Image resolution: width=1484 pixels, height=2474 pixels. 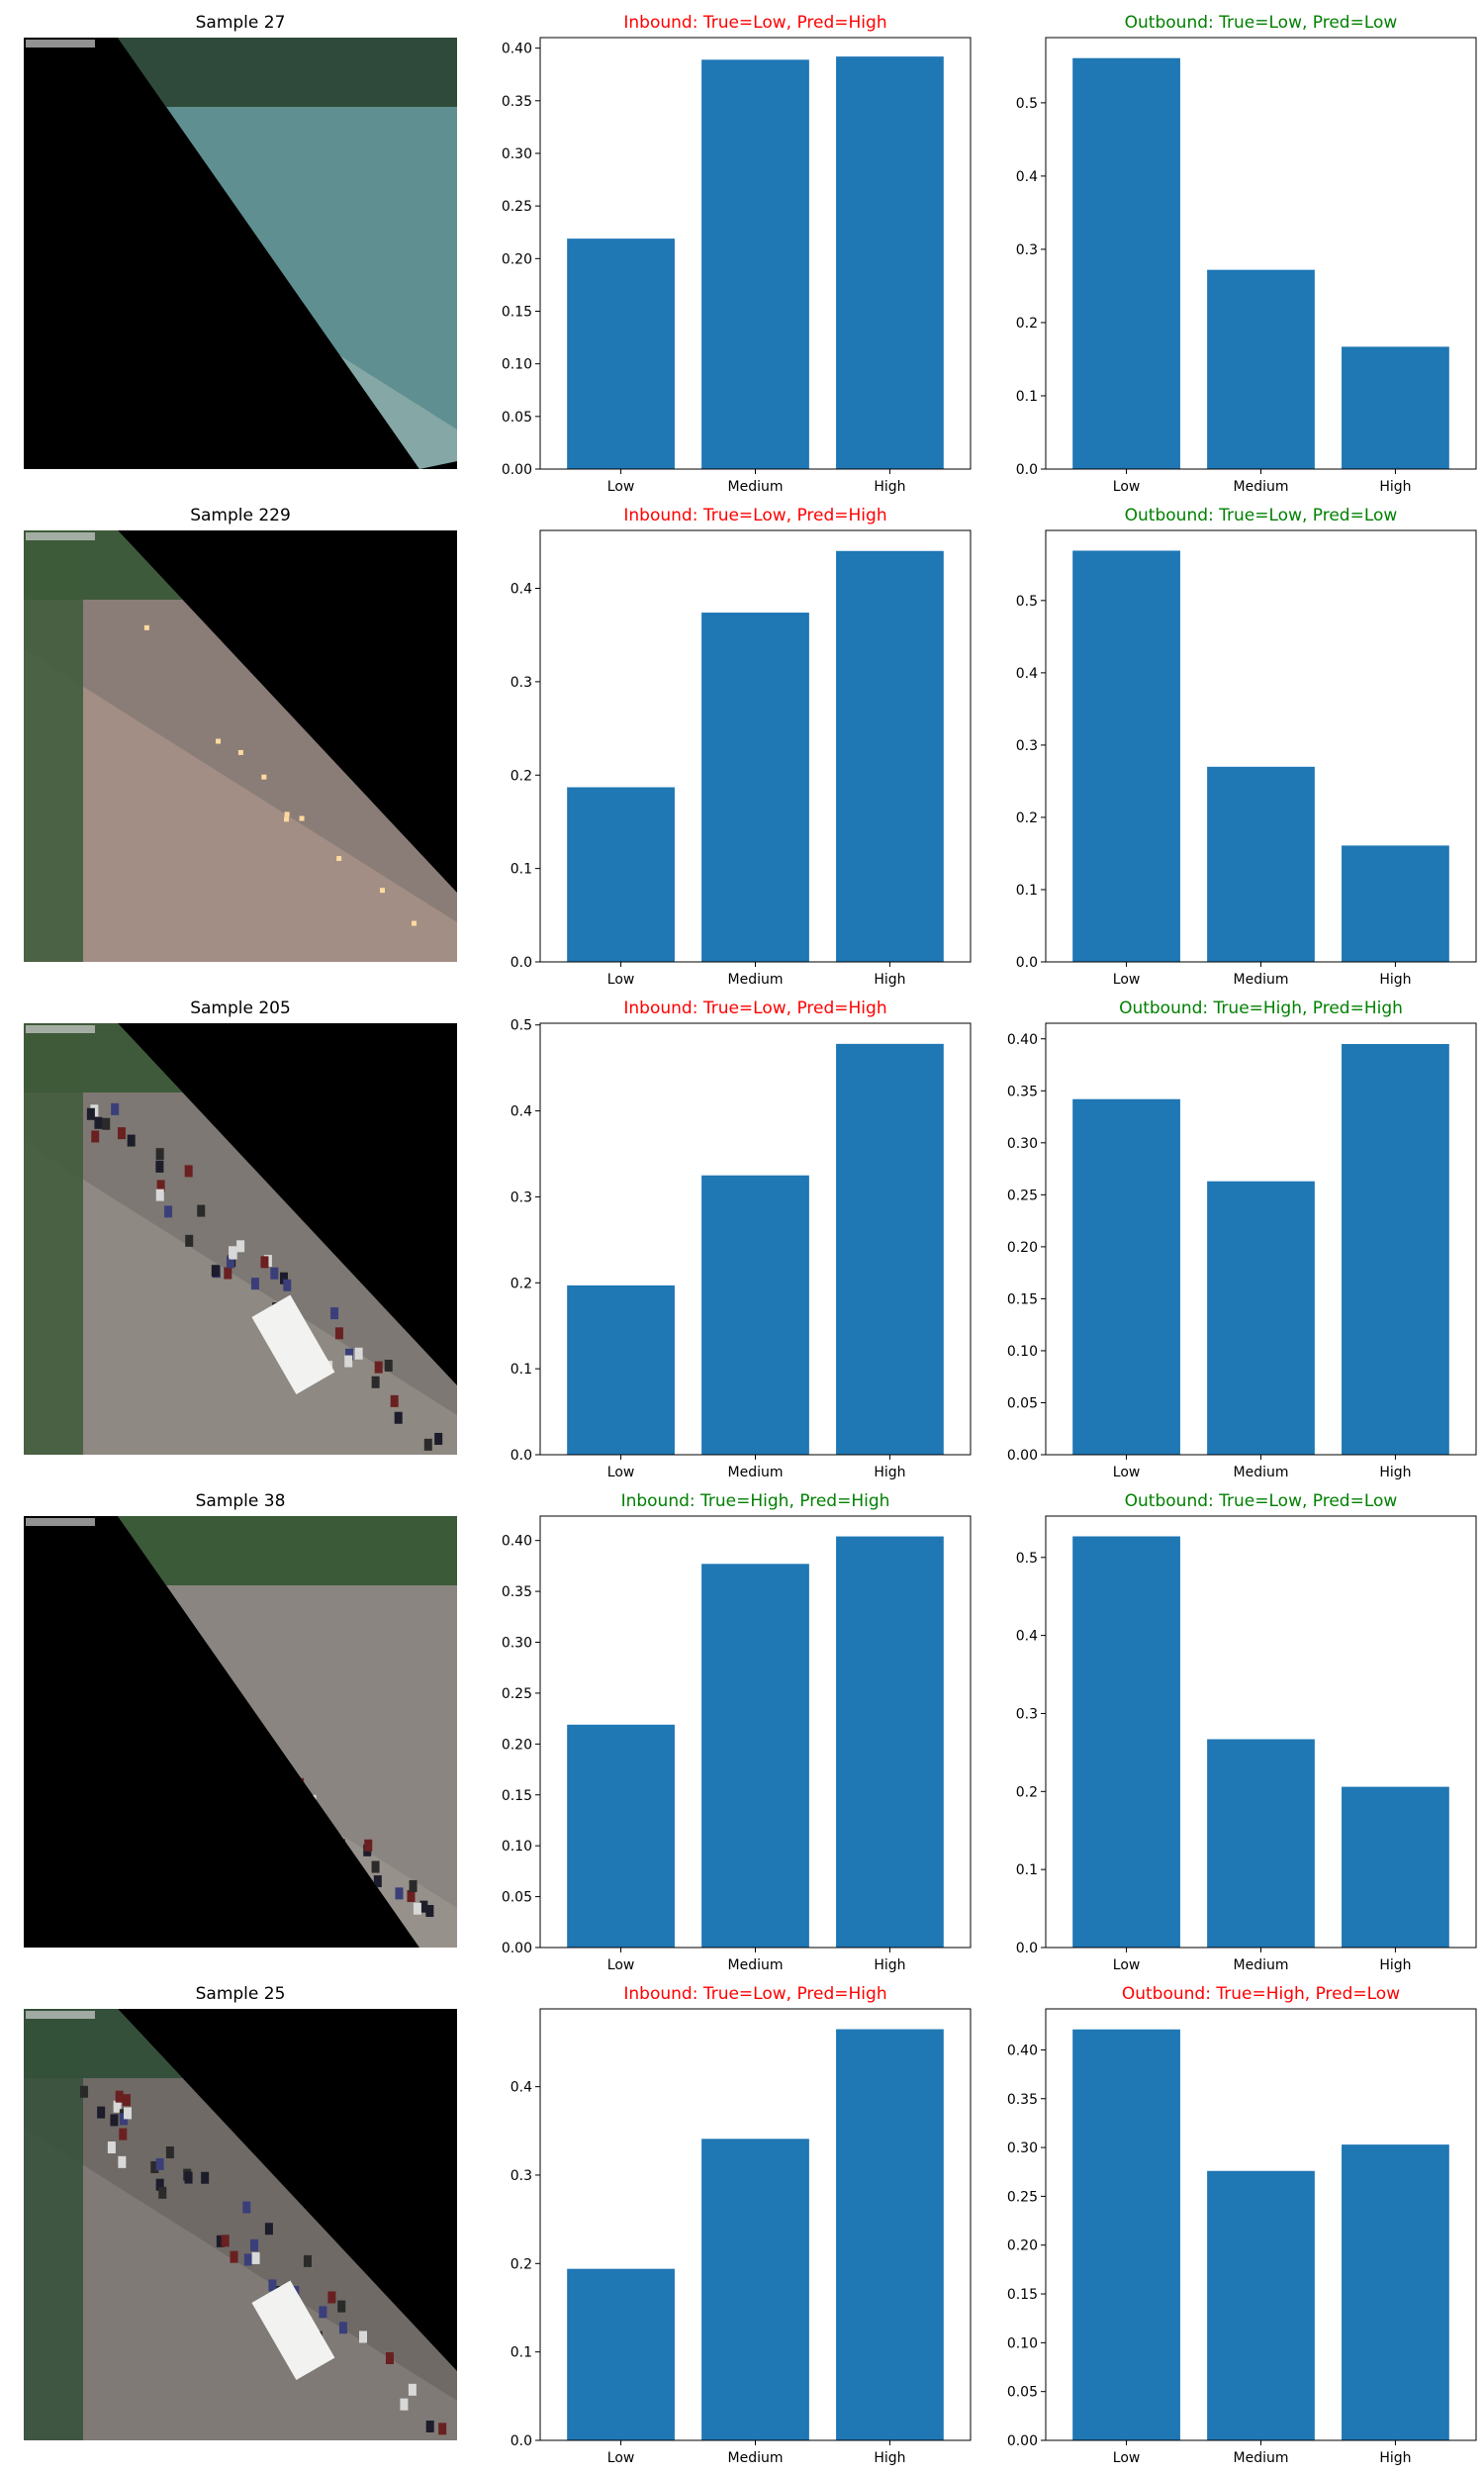 What do you see at coordinates (521, 2176) in the screenshot?
I see `y-tick-label: 0.3` at bounding box center [521, 2176].